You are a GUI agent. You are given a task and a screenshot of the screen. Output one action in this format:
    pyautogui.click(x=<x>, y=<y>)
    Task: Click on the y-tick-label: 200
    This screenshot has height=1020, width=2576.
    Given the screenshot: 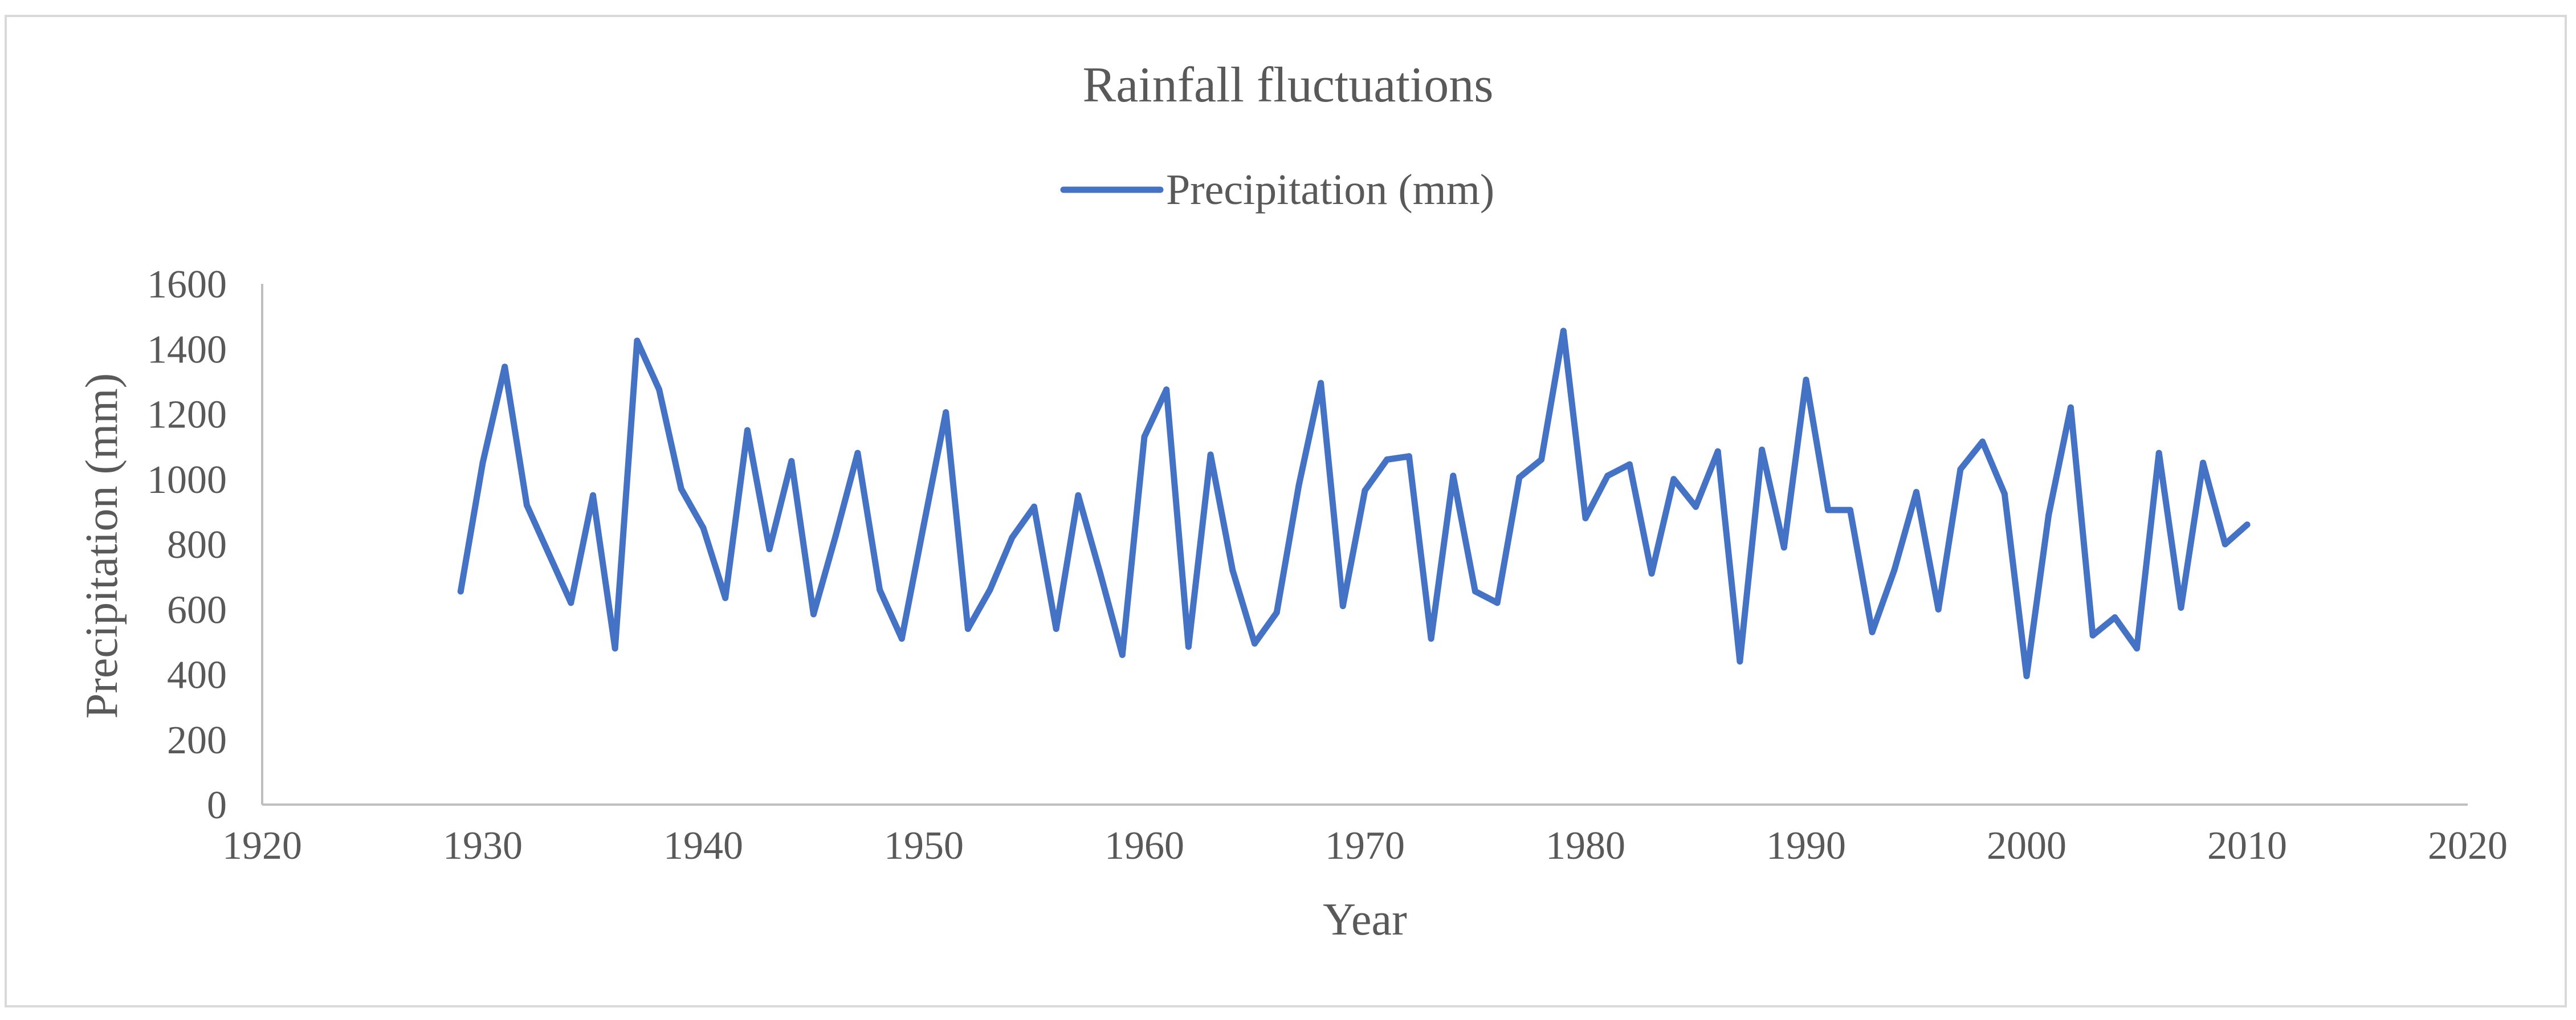 What is the action you would take?
    pyautogui.click(x=197, y=740)
    